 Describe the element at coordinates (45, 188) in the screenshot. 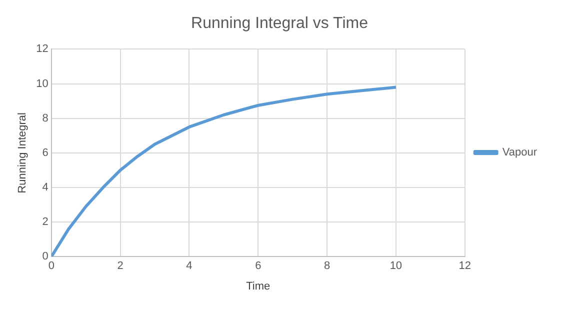

I see `y-tick-label: 4` at that location.